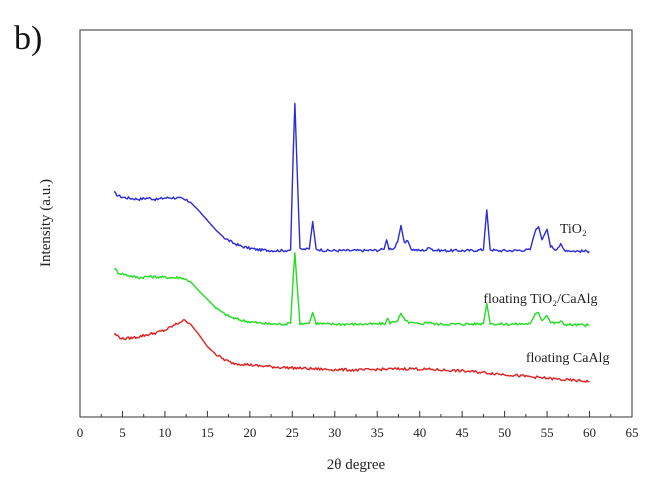 This screenshot has width=646, height=479. Describe the element at coordinates (292, 432) in the screenshot. I see `x-tick-label: 25` at that location.